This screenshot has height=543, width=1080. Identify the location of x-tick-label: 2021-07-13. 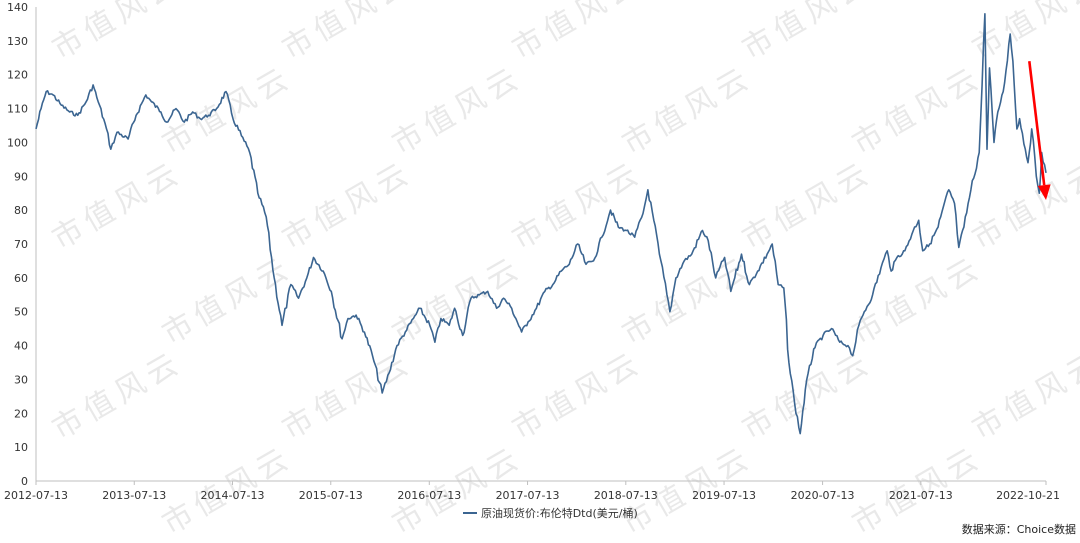
(921, 495).